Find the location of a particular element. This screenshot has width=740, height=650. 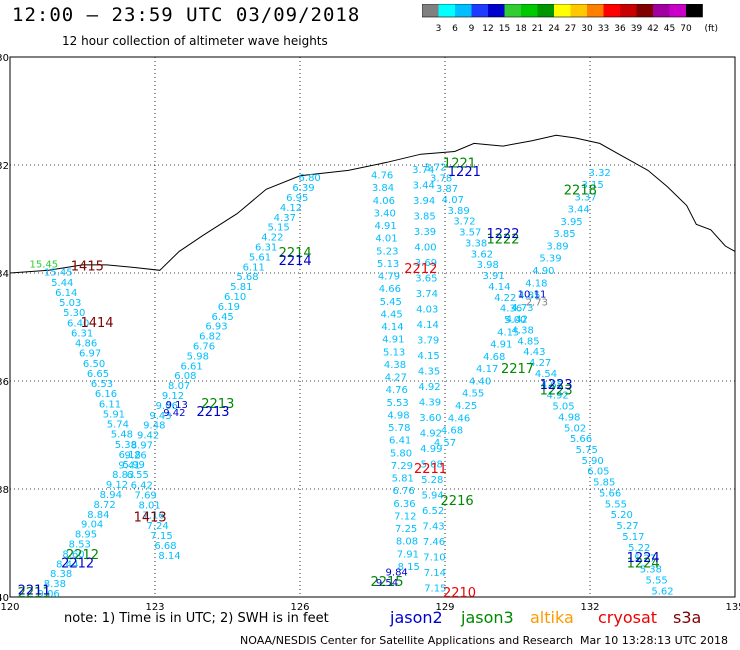

wave-height-point: 5.78 is located at coordinates (399, 428).